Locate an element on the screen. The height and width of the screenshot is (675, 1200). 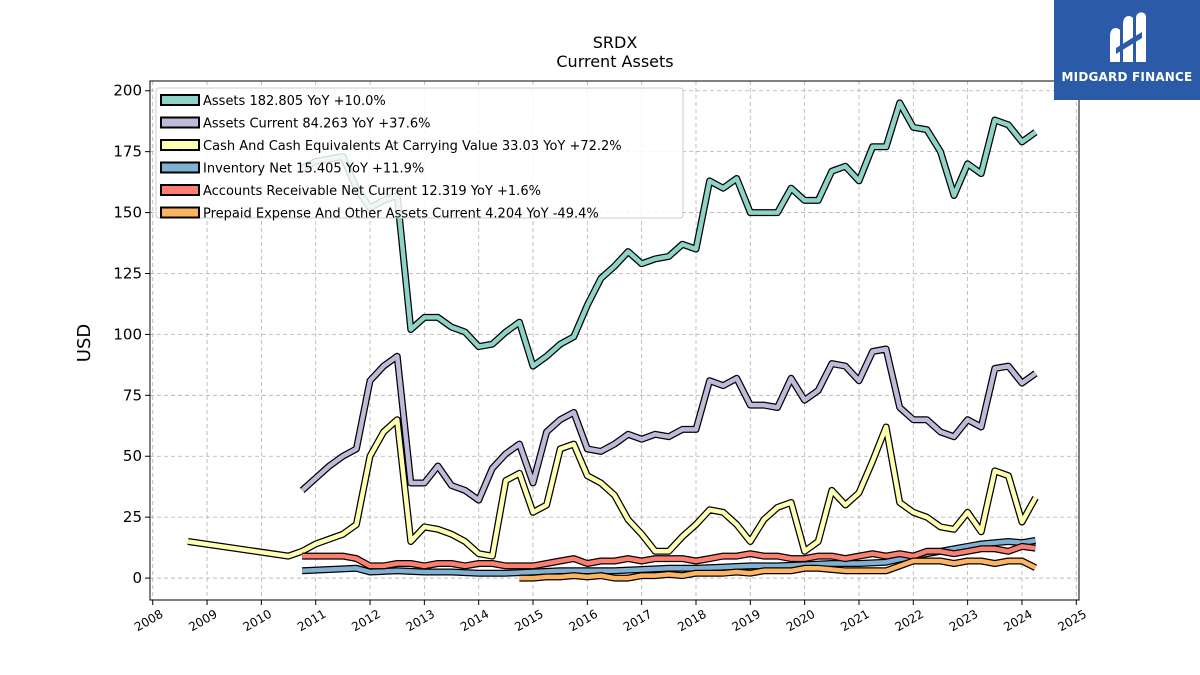
x-tick-label: 2012 is located at coordinates (365, 620).